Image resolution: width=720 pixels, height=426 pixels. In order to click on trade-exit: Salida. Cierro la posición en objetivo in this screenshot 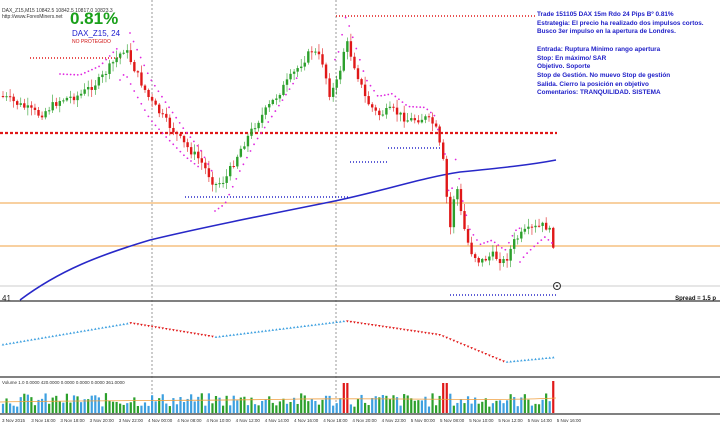, I will do `click(593, 84)`.